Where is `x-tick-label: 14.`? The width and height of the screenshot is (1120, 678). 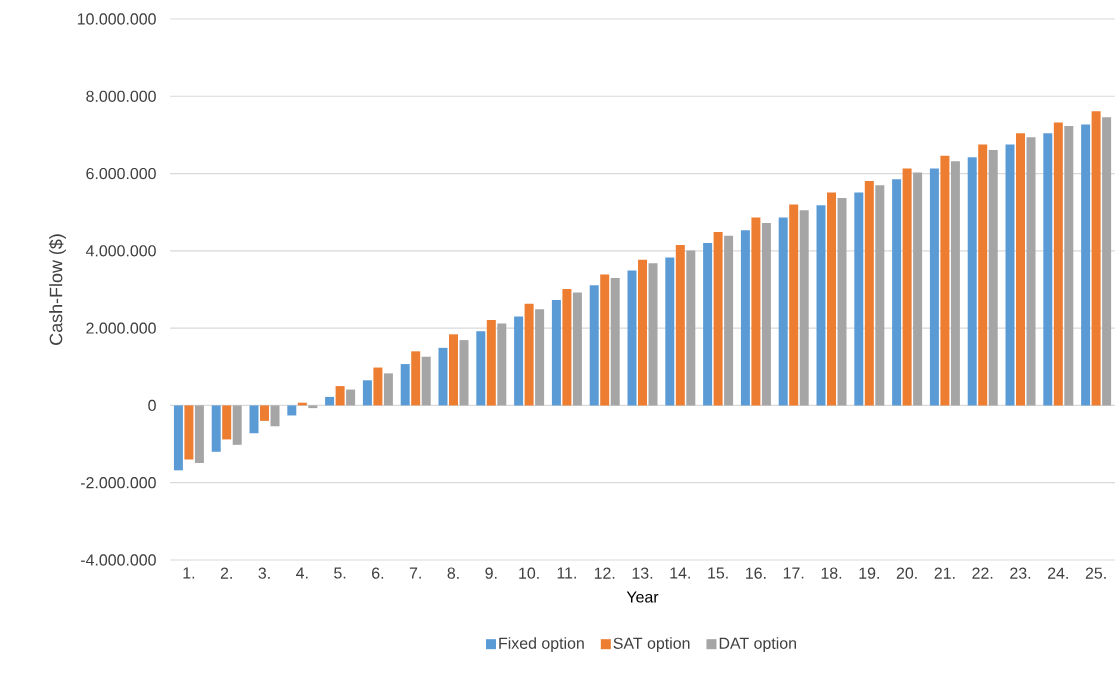
x-tick-label: 14. is located at coordinates (680, 573).